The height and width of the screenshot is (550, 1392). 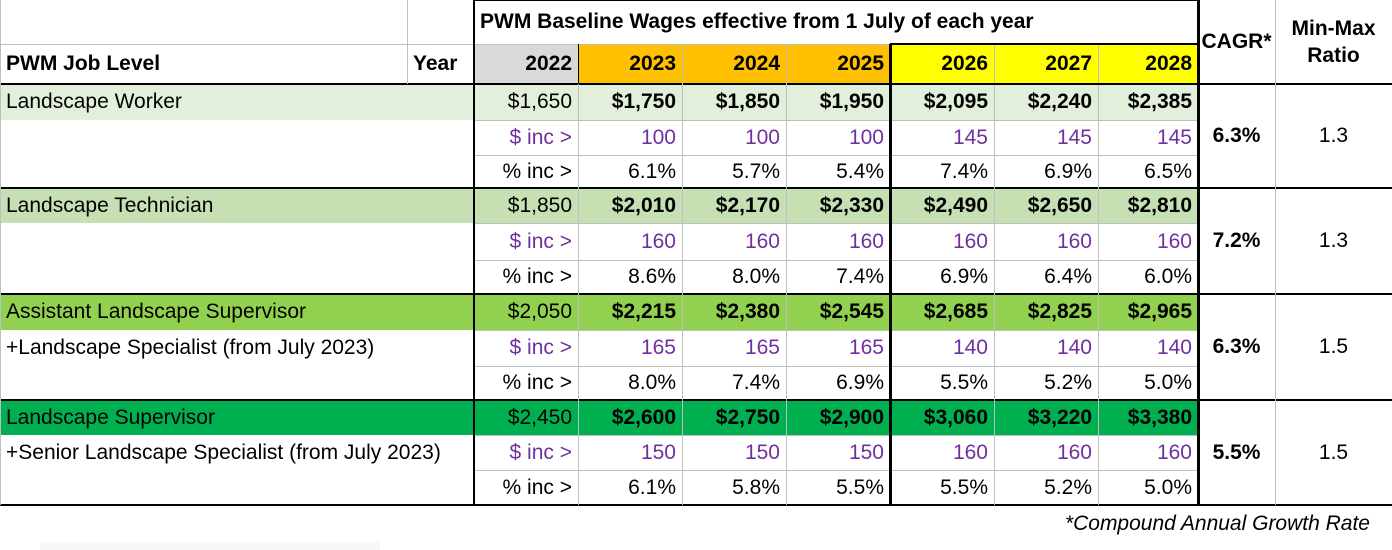 What do you see at coordinates (210, 546) in the screenshot?
I see `background-shape-left` at bounding box center [210, 546].